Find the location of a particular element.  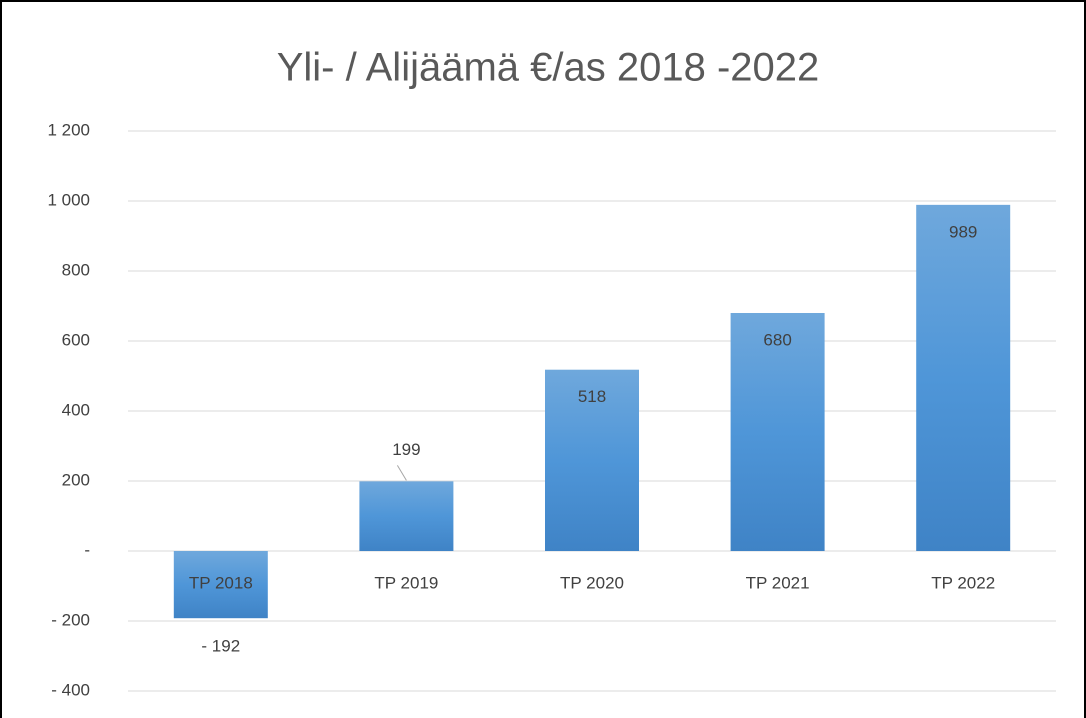

chart-title: Yli- / Alijäämä €/as 2018 -2022 is located at coordinates (548, 68).